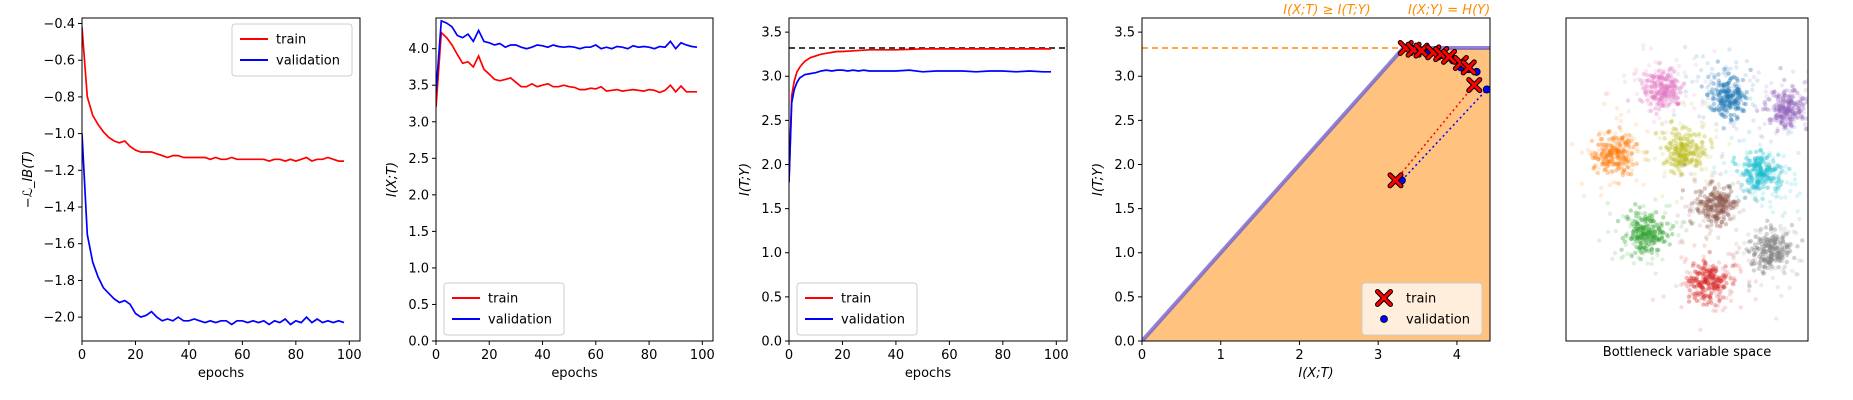 The height and width of the screenshot is (400, 1853). Describe the element at coordinates (1124, 77) in the screenshot. I see `y-tick-label: 3.0` at that location.